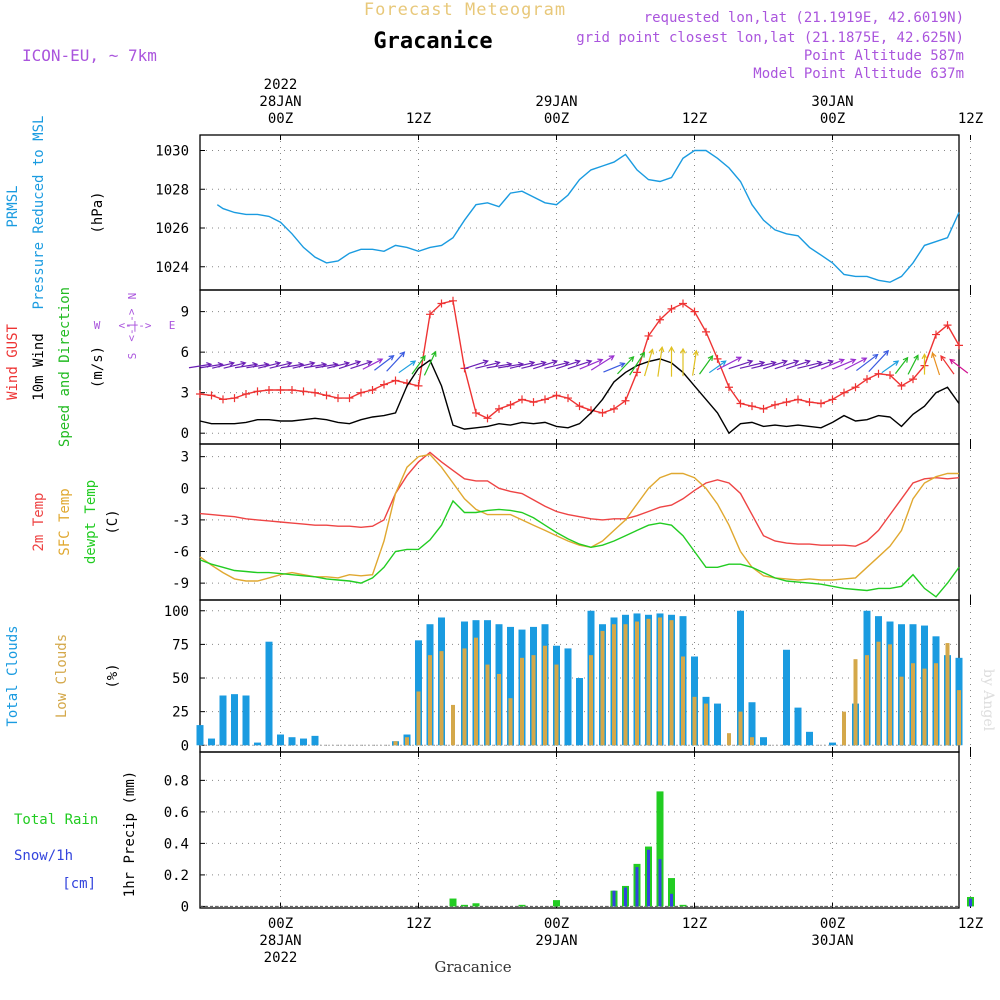 This screenshot has width=1000, height=1000. What do you see at coordinates (97, 325) in the screenshot?
I see `compass-west: W` at bounding box center [97, 325].